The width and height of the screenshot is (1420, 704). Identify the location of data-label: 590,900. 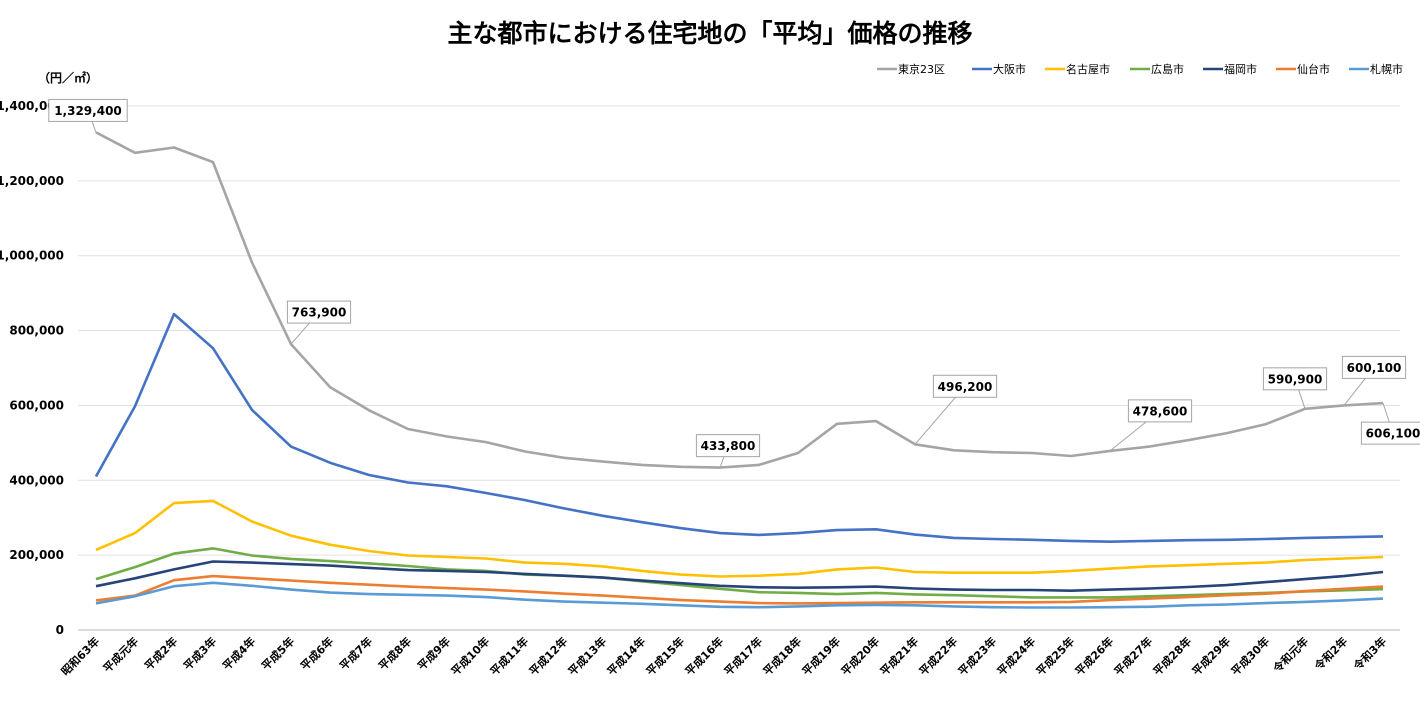
(1295, 388).